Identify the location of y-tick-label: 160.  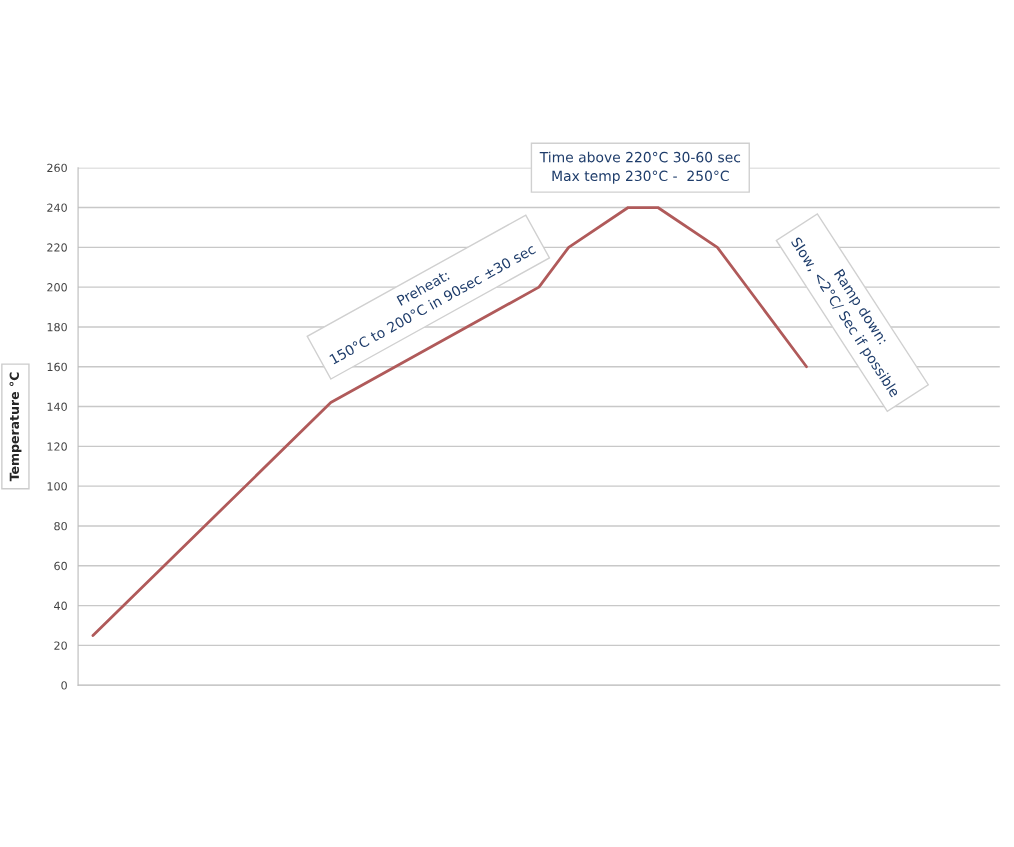
(57, 367).